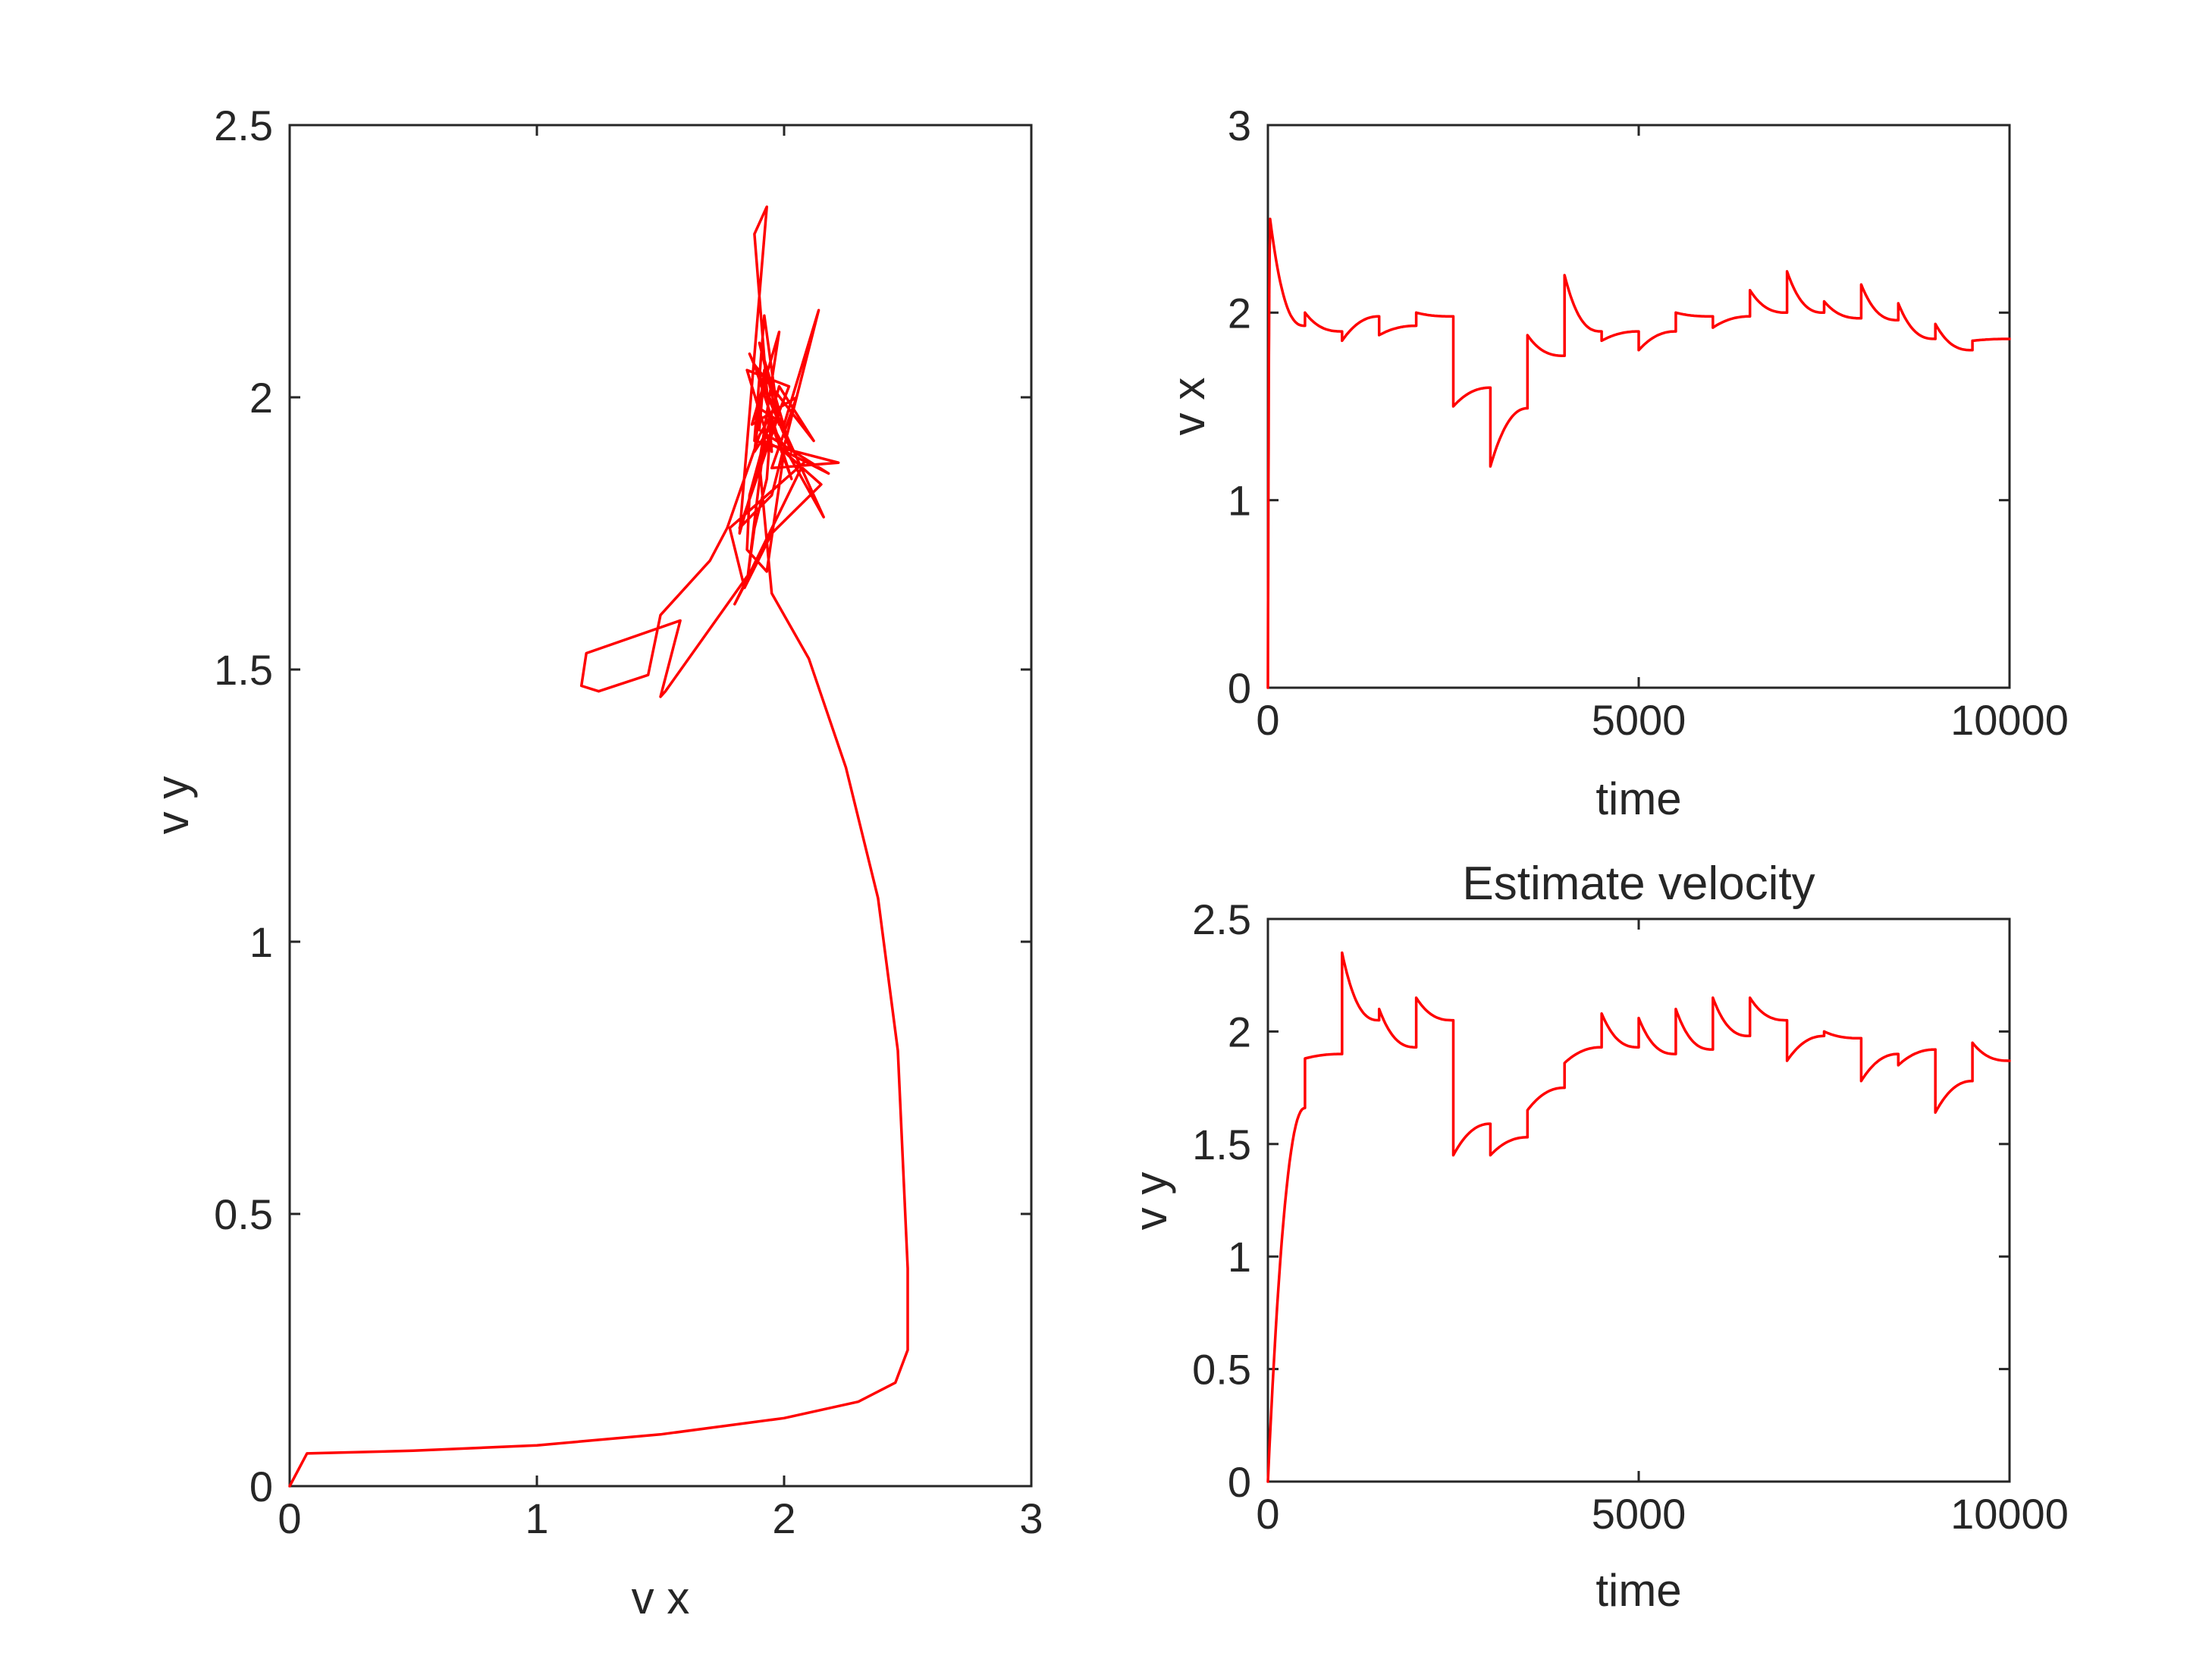  What do you see at coordinates (1638, 453) in the screenshot?
I see `vx-time-series-line` at bounding box center [1638, 453].